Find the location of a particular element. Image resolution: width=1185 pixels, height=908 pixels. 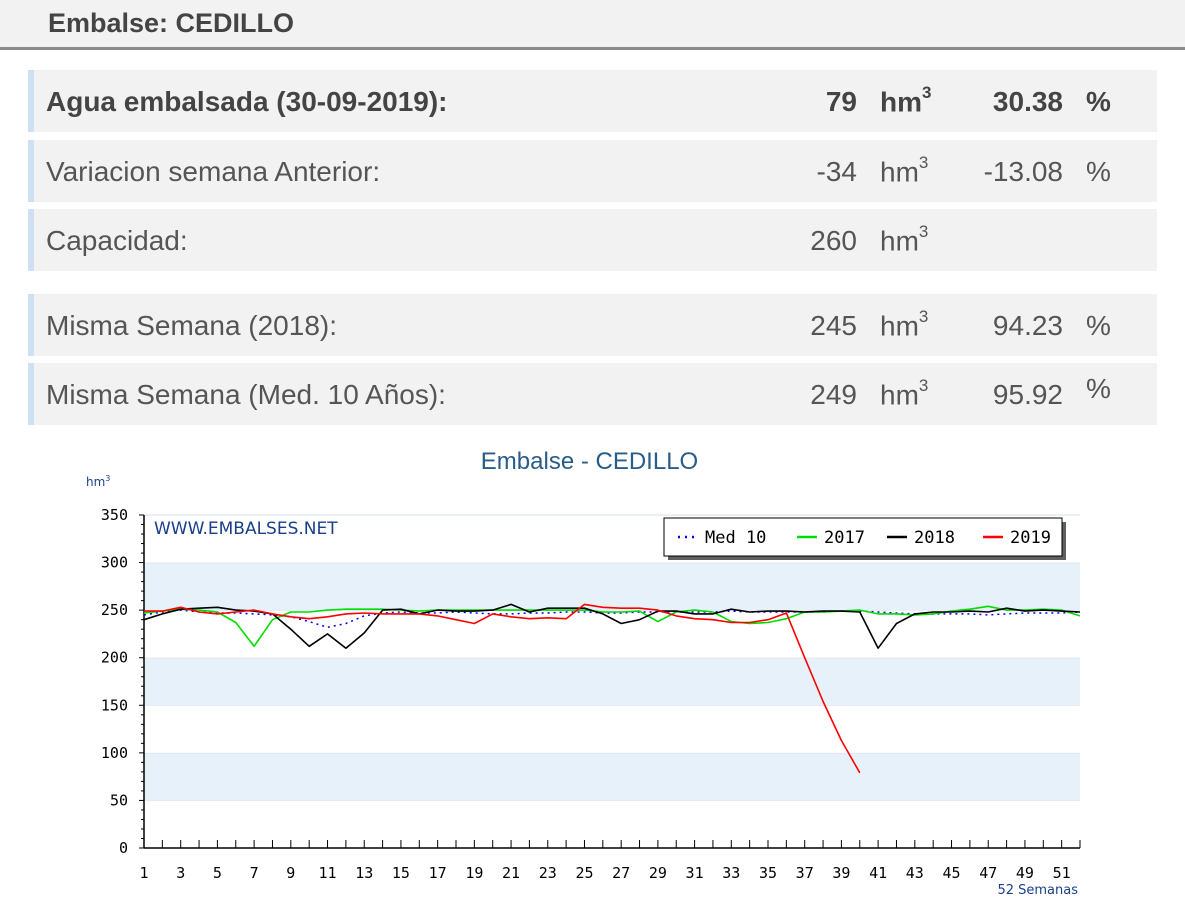

x-tick-label: 39 is located at coordinates (841, 873).